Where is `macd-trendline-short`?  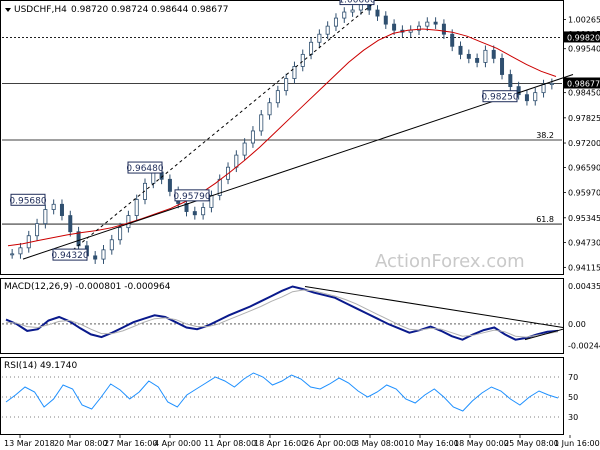 macd-trendline-short is located at coordinates (544, 334).